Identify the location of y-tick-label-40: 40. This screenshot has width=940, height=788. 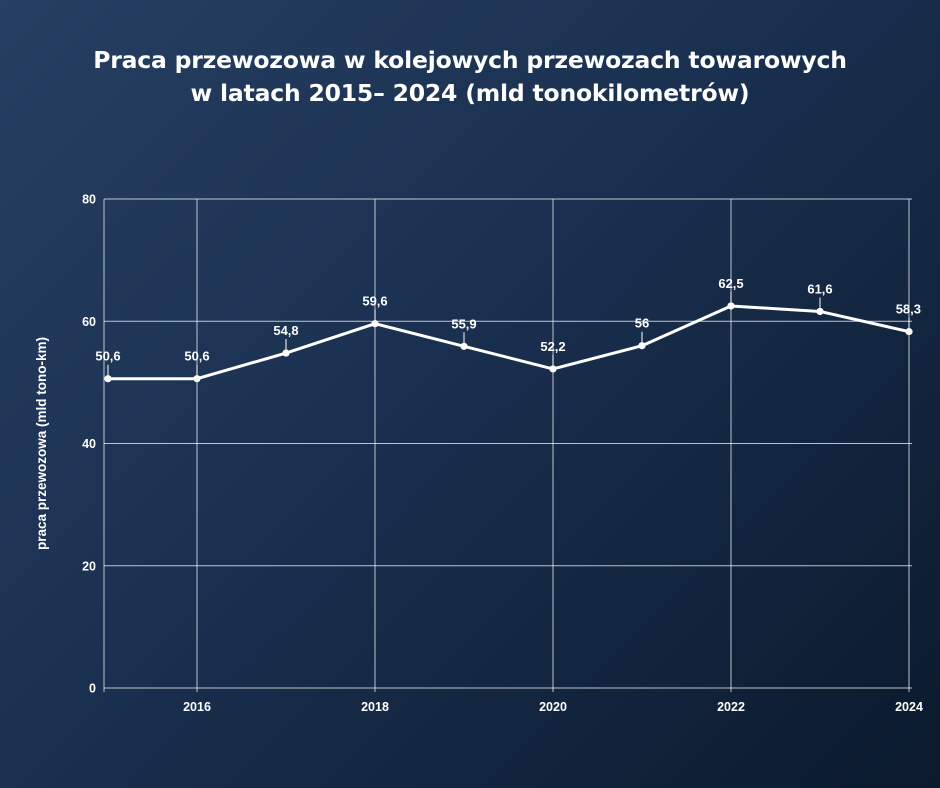
(89, 444).